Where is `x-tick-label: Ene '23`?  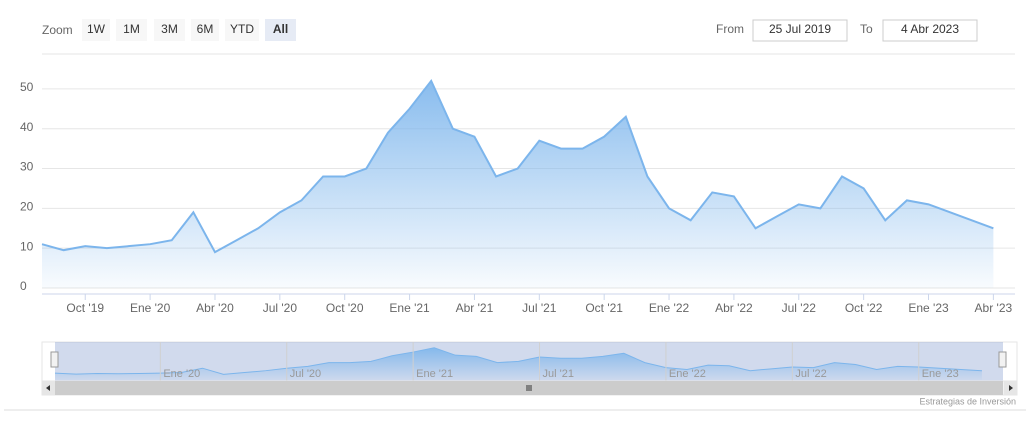
x-tick-label: Ene '23 is located at coordinates (928, 308).